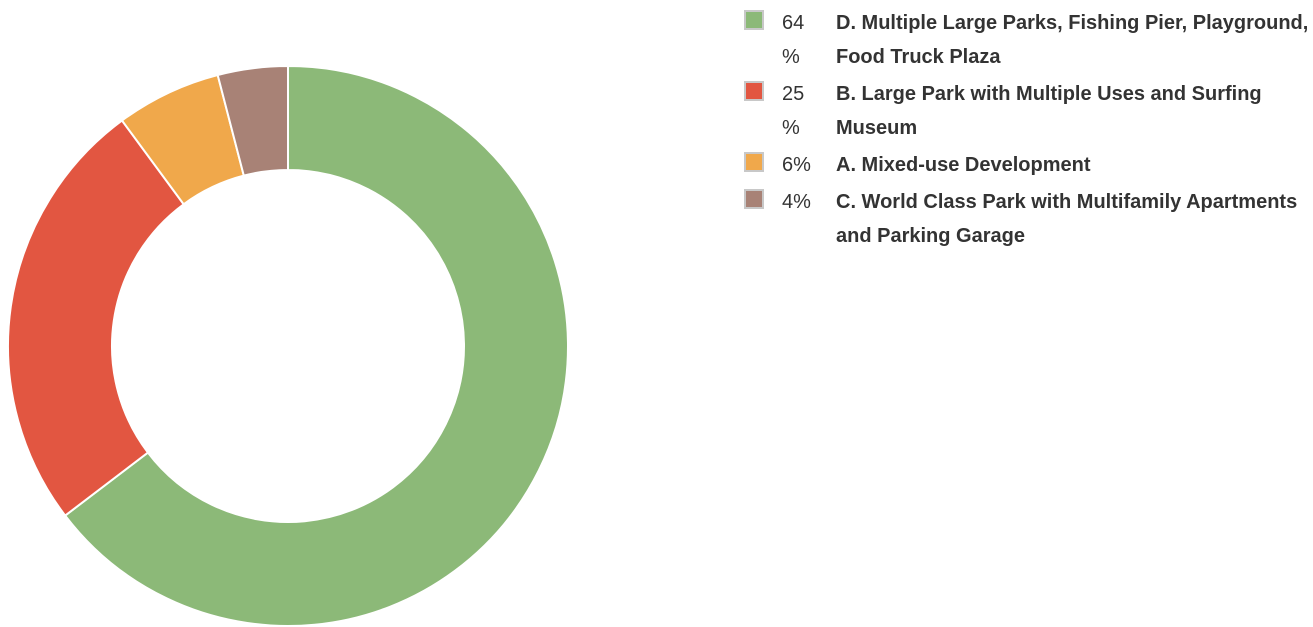  I want to click on legend-item-a: 6% A. Mixed-use Development, so click(1026, 165).